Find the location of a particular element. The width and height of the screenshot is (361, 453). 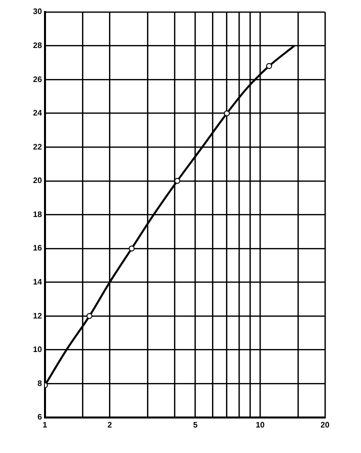

y-tick-label: 28 is located at coordinates (37, 45).